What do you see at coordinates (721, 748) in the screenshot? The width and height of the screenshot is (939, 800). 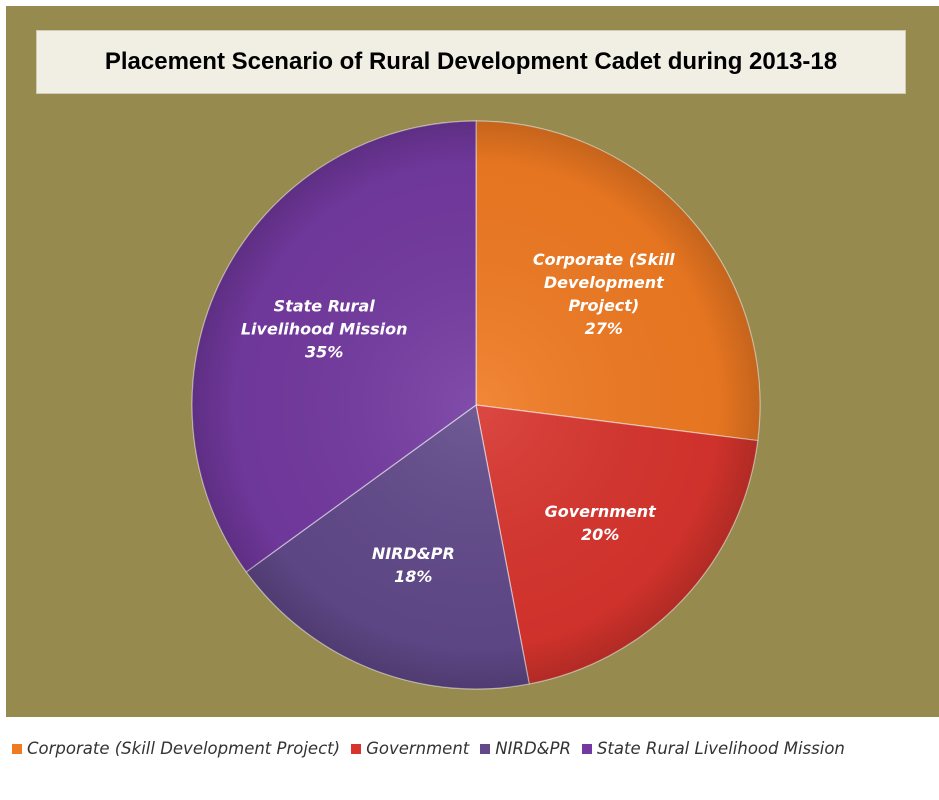 I see `legend-label: State Rural Livelihood Mission` at bounding box center [721, 748].